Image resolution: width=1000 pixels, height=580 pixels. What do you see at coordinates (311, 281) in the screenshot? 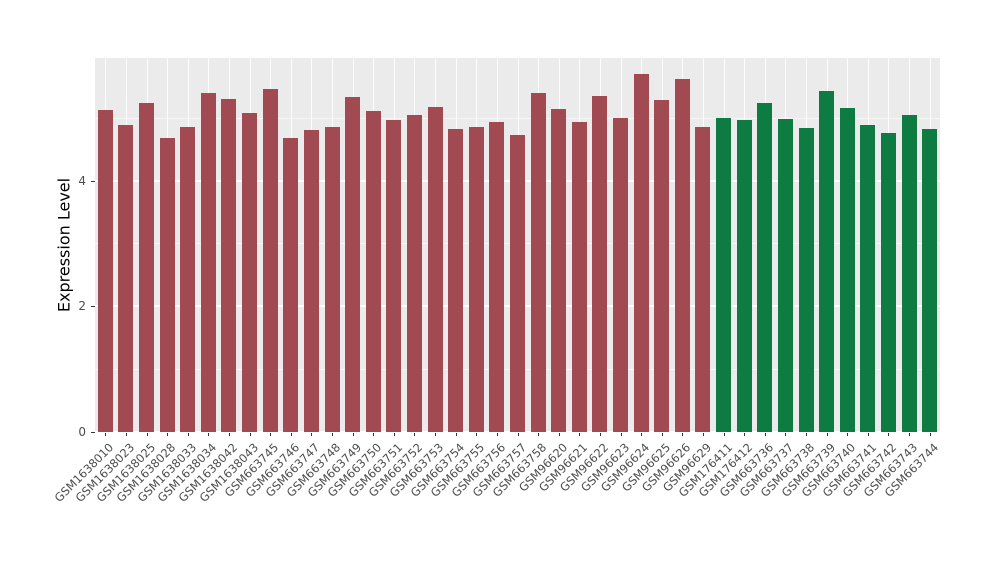
I see `bar-GSM663747` at bounding box center [311, 281].